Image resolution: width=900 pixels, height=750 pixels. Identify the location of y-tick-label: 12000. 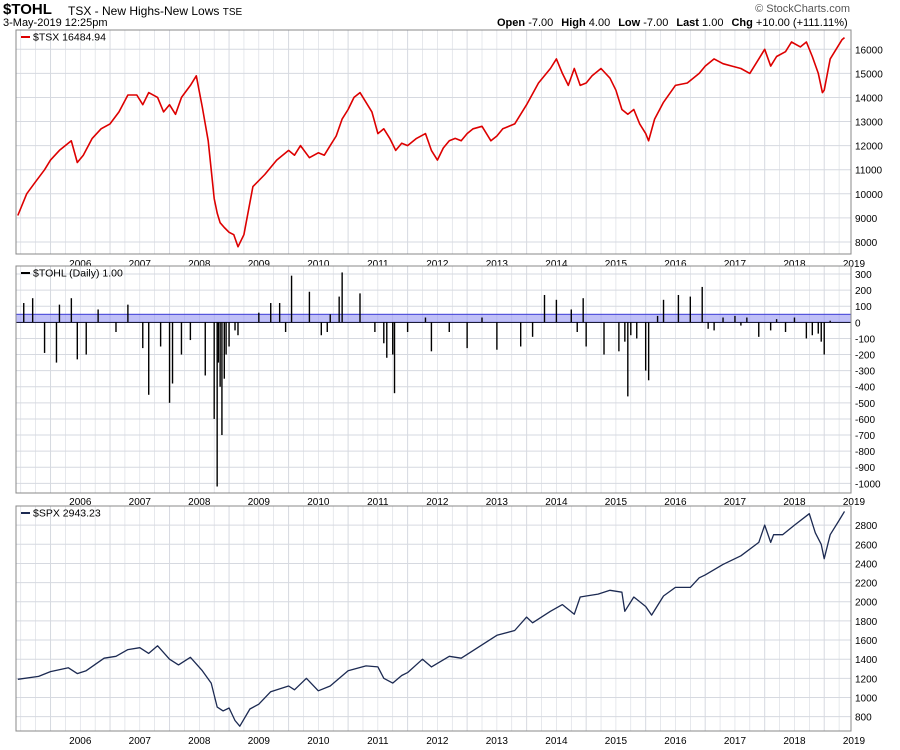
(869, 147).